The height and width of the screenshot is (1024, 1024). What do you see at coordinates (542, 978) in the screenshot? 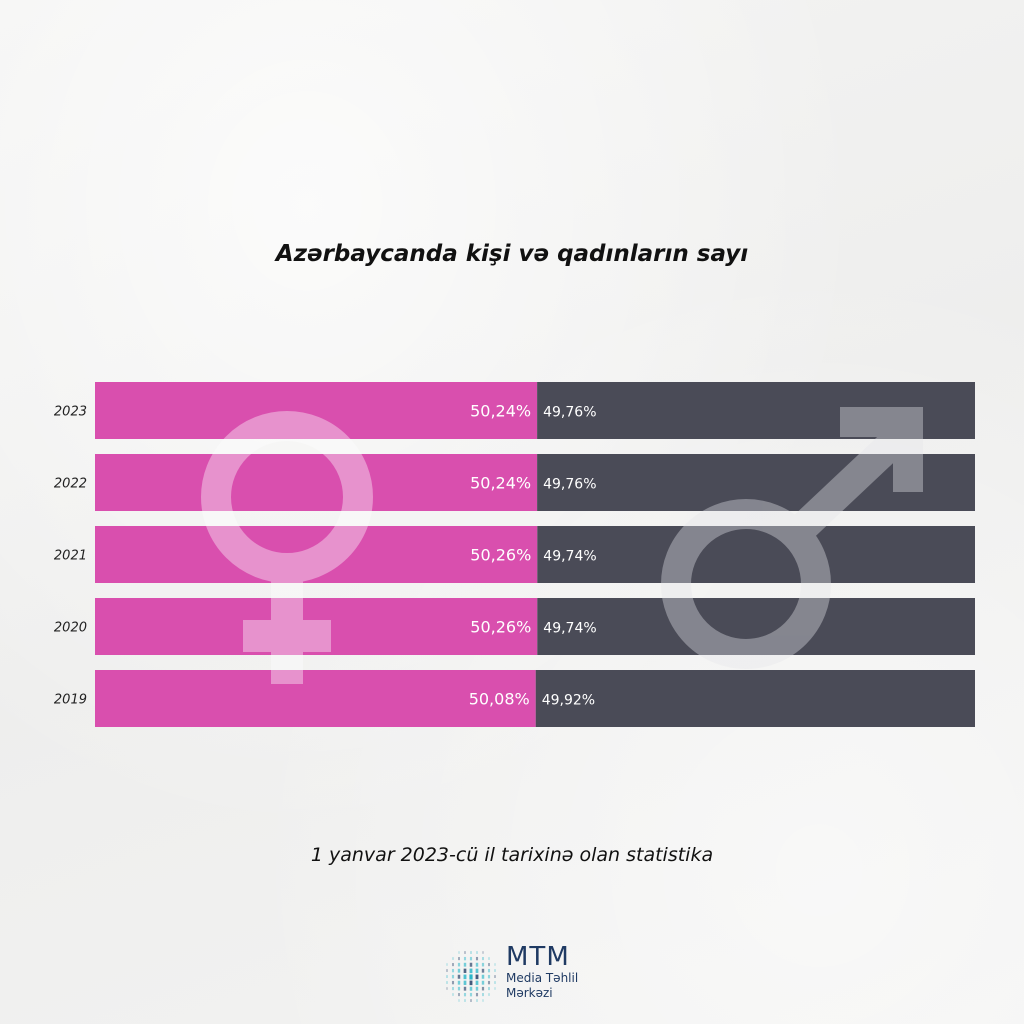
I see `logo-line1: Media Təhlil` at bounding box center [542, 978].